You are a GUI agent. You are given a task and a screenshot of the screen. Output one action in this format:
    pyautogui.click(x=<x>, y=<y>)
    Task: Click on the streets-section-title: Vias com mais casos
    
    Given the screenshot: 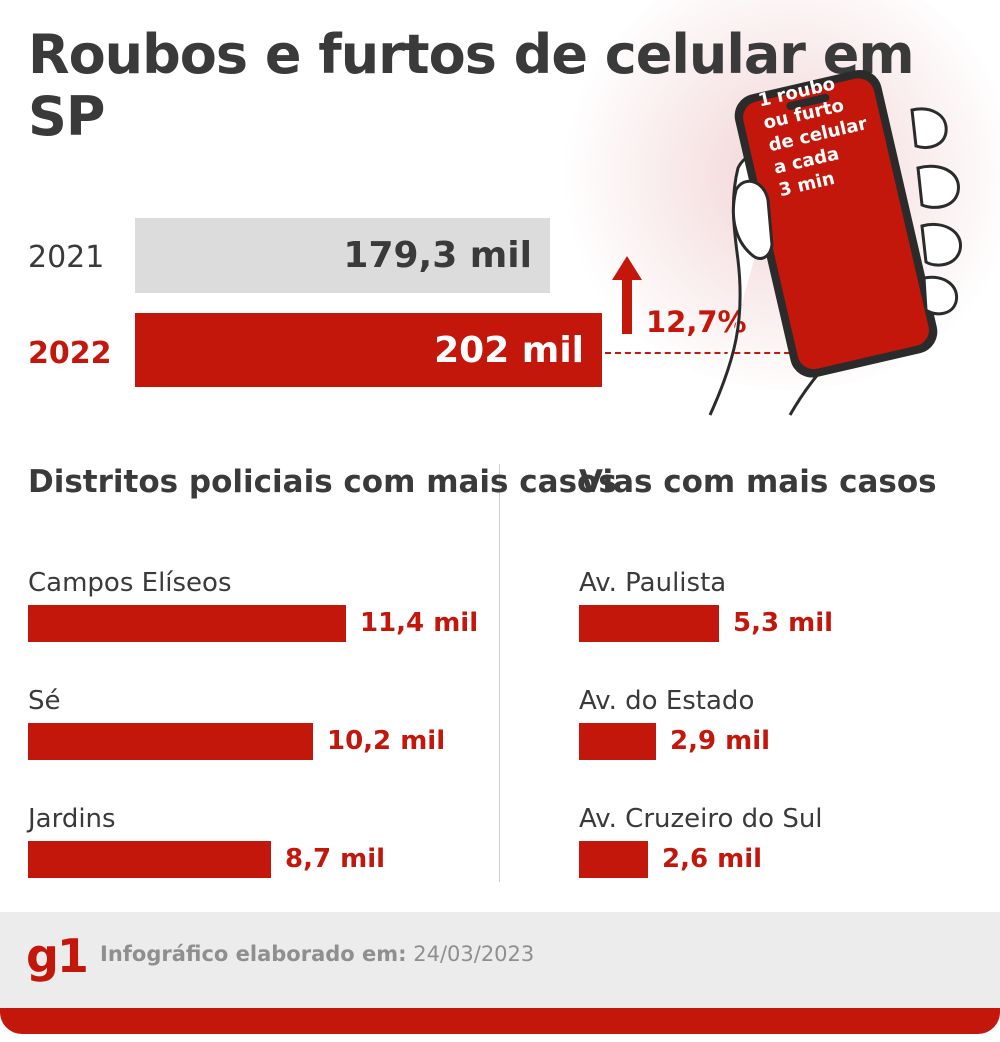 What is the action you would take?
    pyautogui.click(x=758, y=482)
    